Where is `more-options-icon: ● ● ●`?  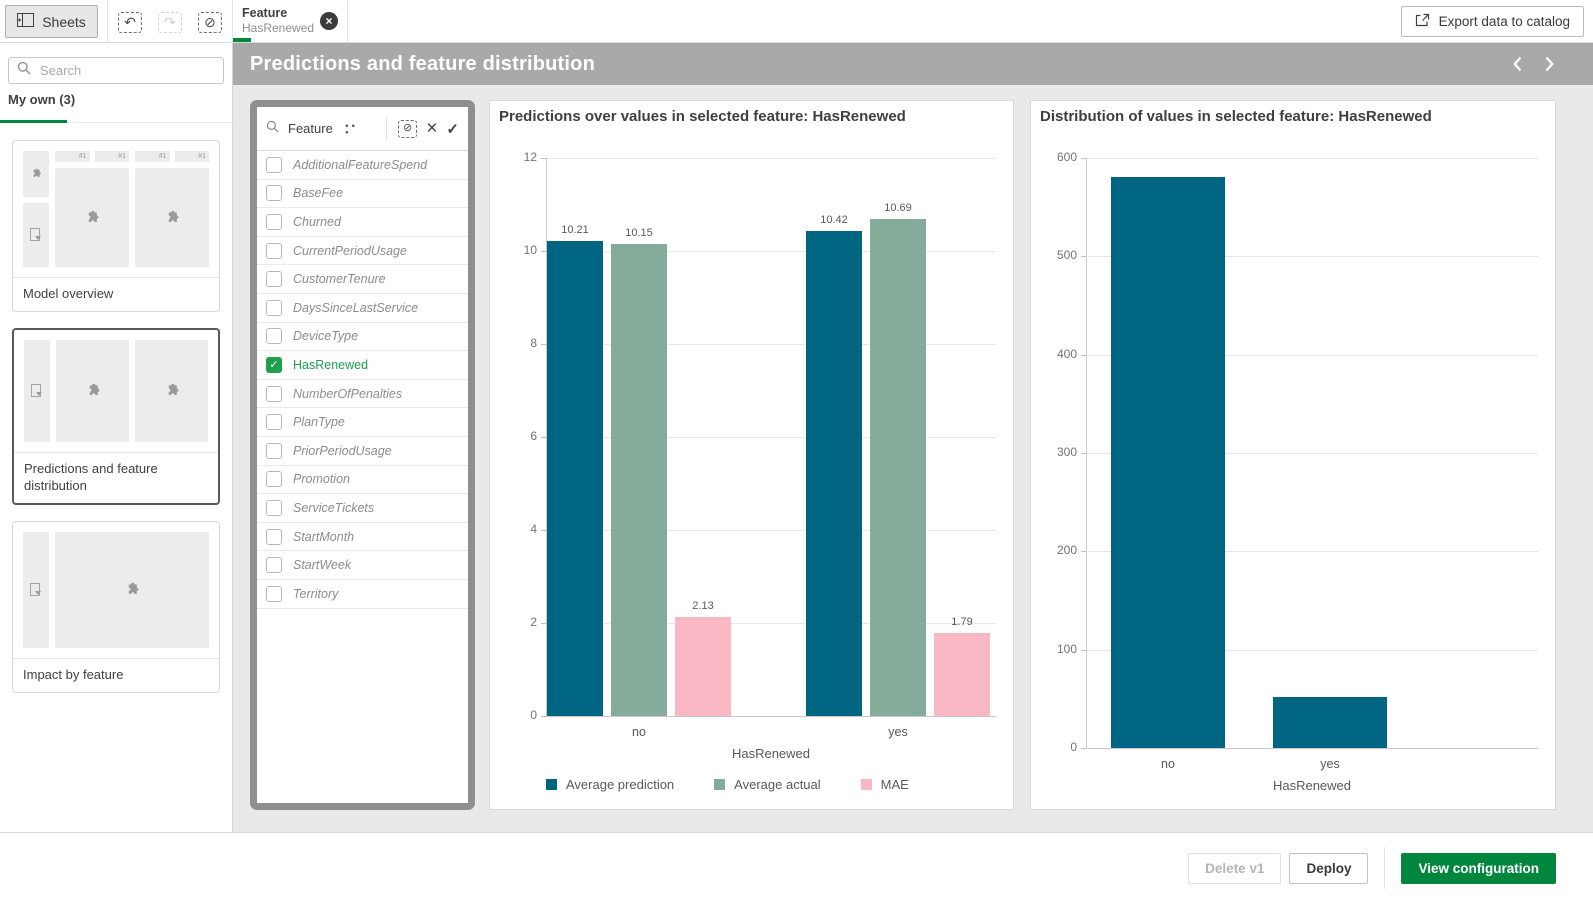 more-options-icon: ● ● ● is located at coordinates (350, 128).